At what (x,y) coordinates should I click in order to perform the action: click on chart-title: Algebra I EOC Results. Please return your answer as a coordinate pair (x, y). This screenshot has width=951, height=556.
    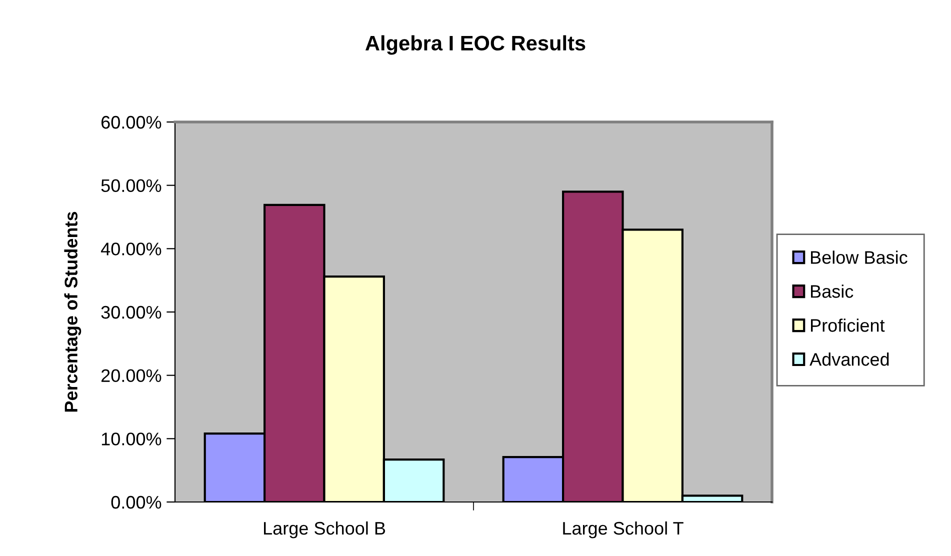
    Looking at the image, I should click on (475, 45).